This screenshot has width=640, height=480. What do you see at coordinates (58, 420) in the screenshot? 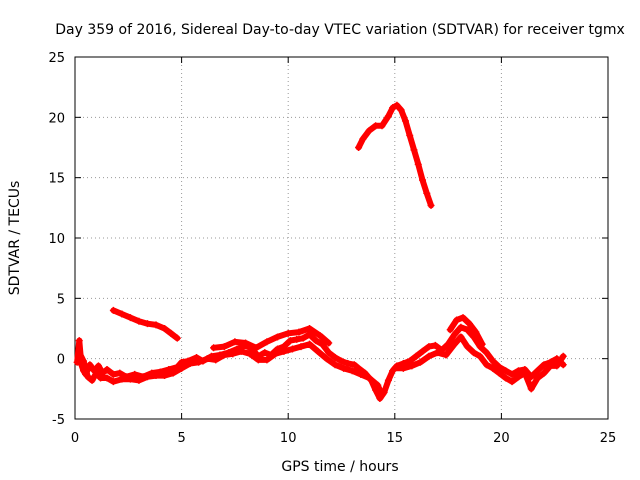
I see `y-tick-label: -5` at bounding box center [58, 420].